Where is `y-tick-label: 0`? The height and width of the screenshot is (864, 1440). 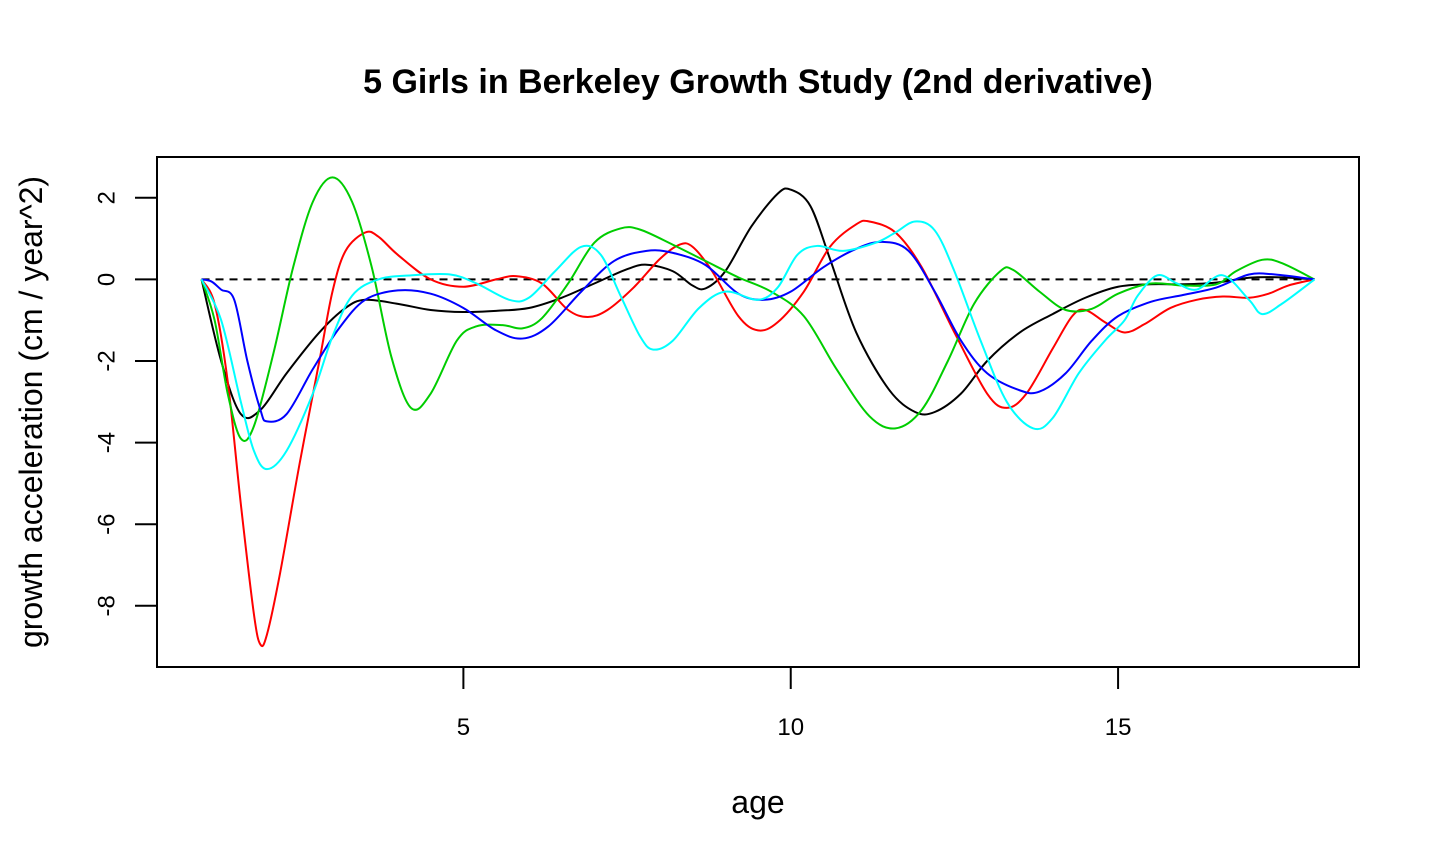
y-tick-label: 0 is located at coordinates (106, 279).